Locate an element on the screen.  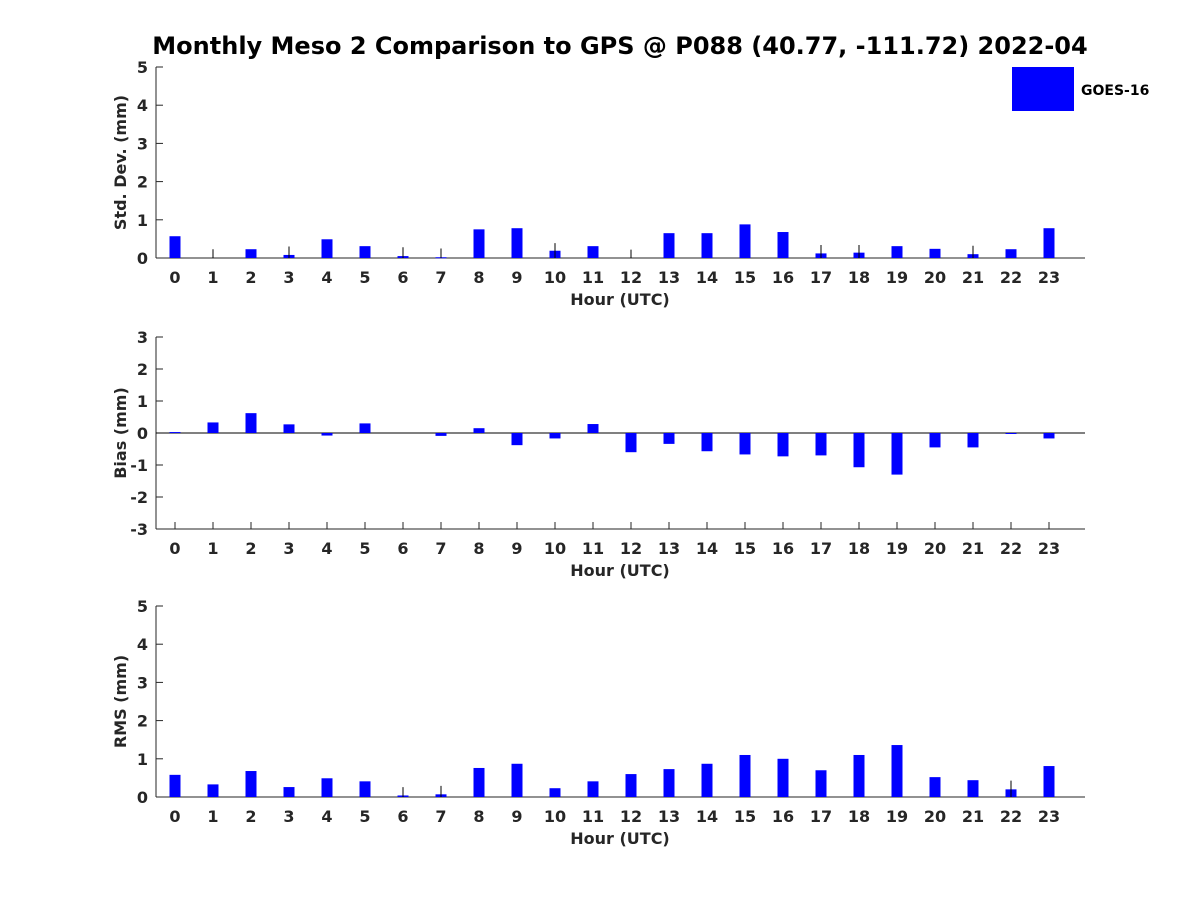
legend-swatch is located at coordinates (1043, 89).